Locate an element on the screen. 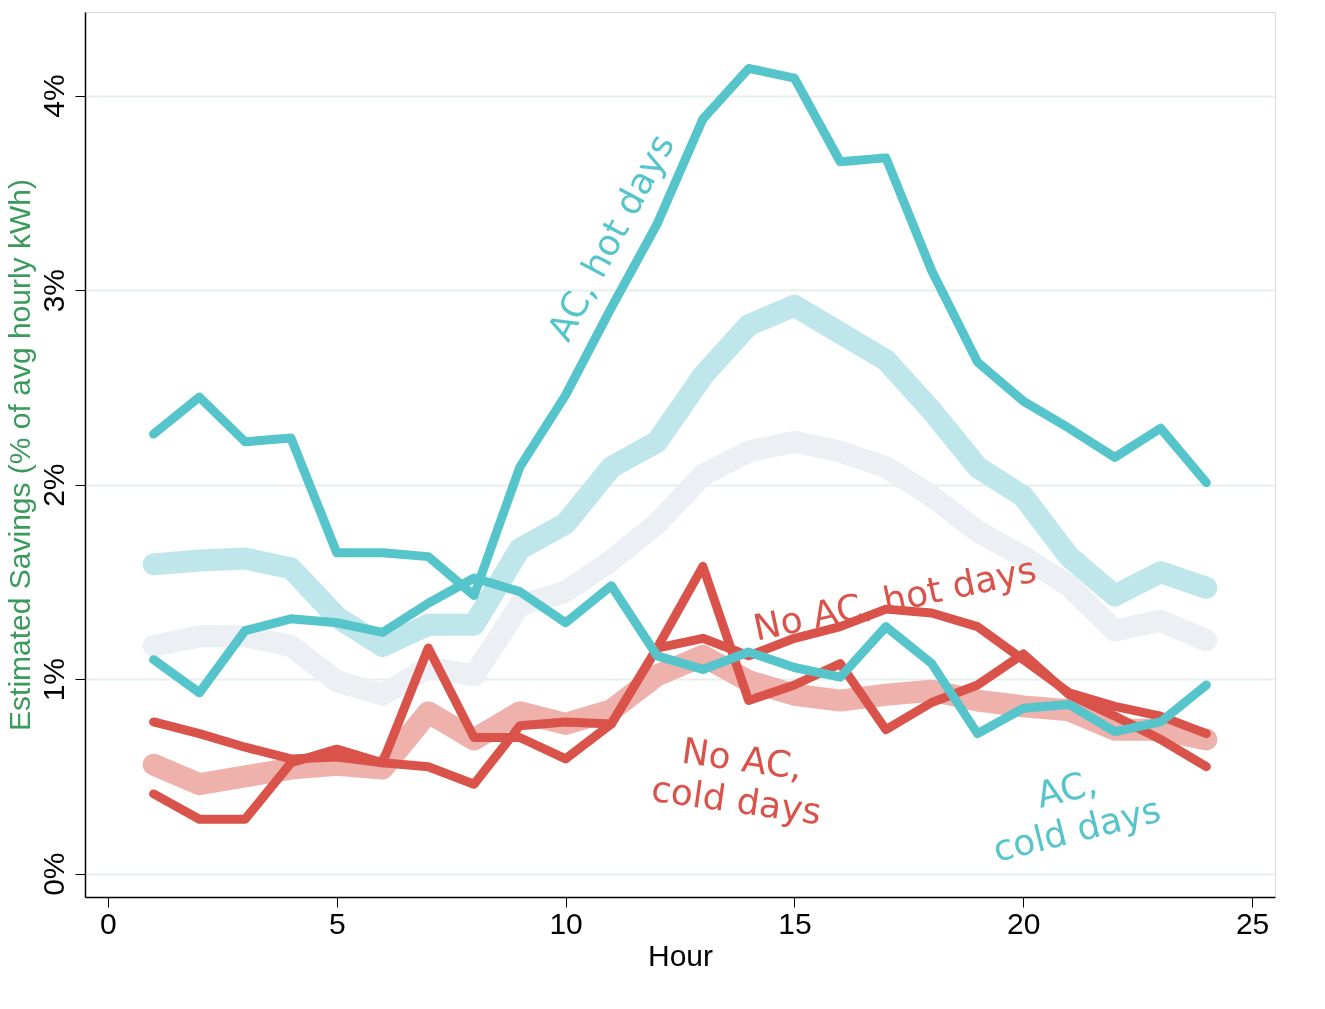  y-tick-label: 3% is located at coordinates (53, 290).